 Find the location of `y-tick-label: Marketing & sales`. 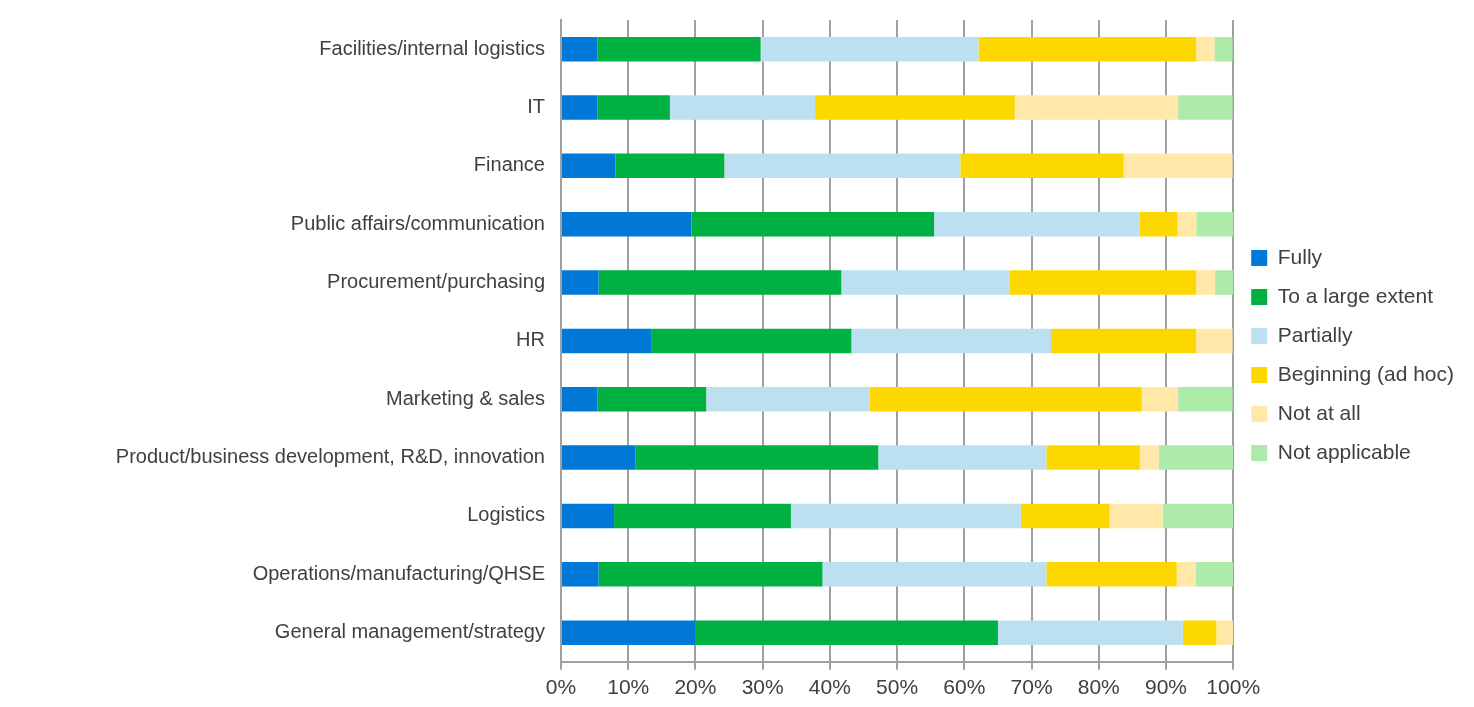

y-tick-label: Marketing & sales is located at coordinates (465, 397).